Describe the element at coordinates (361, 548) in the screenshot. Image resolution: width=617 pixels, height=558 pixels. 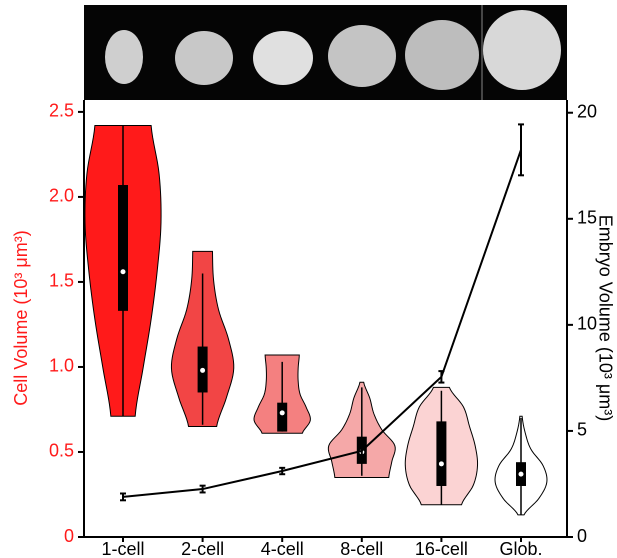
I see `x-tick-label: 8-cell` at that location.